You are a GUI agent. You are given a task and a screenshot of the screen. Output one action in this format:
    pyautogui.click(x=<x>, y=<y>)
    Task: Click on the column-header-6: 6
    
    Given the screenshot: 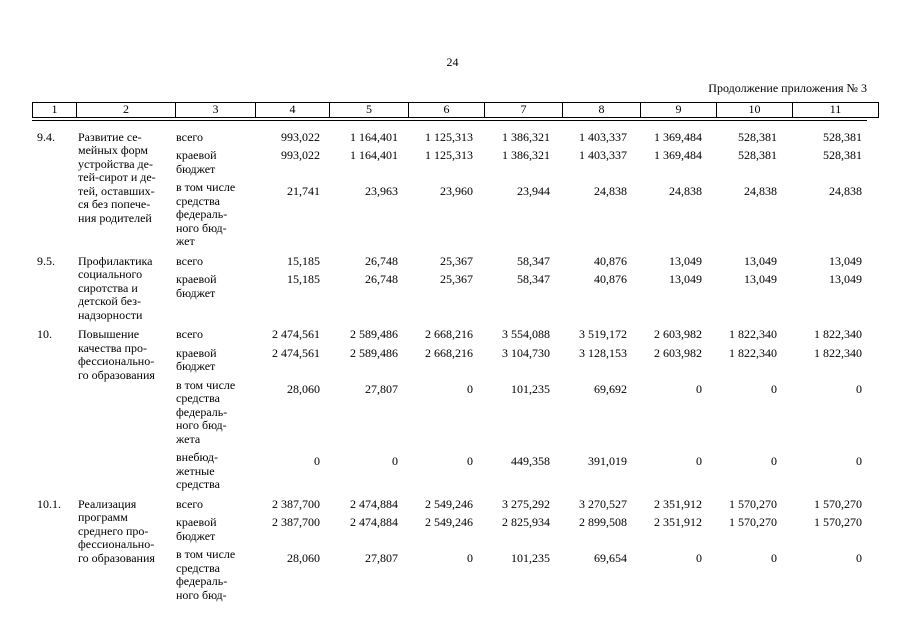 What is the action you would take?
    pyautogui.click(x=446, y=110)
    